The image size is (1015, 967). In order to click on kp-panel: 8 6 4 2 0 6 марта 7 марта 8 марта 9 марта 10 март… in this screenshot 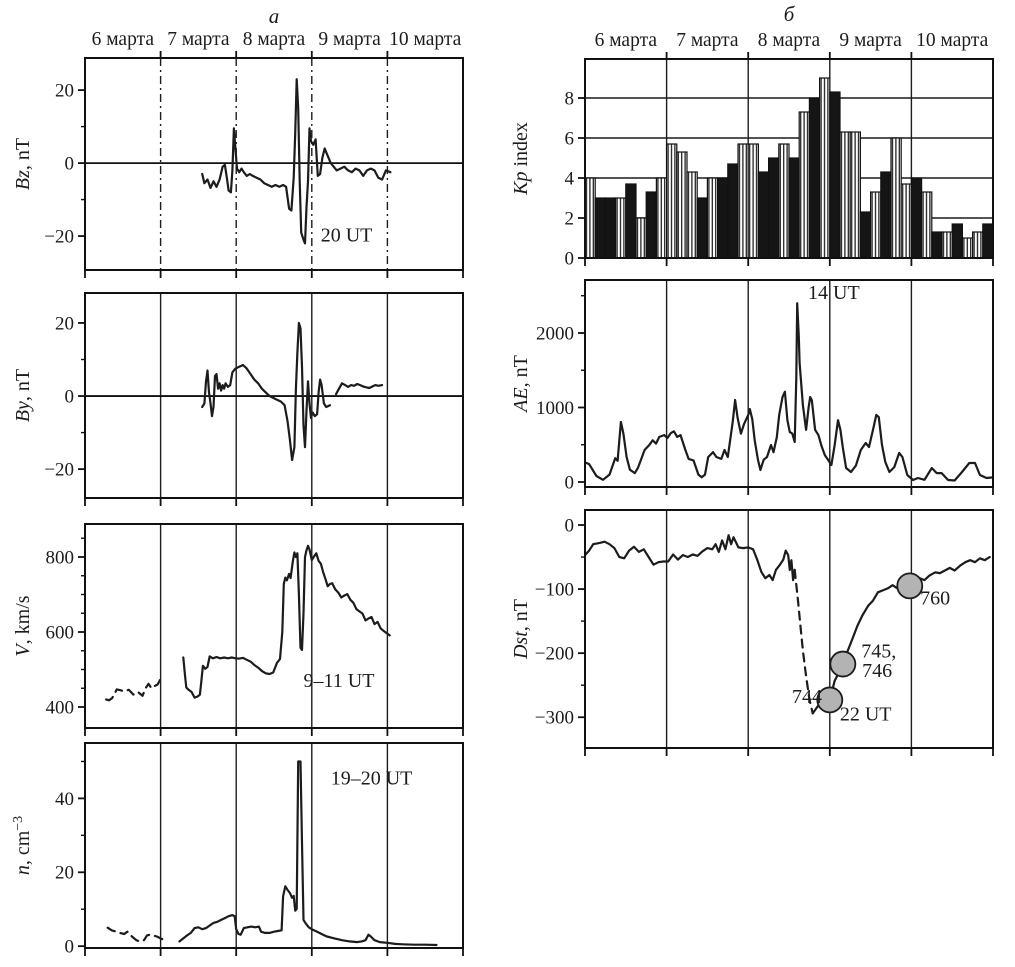, I will do `click(752, 149)`.